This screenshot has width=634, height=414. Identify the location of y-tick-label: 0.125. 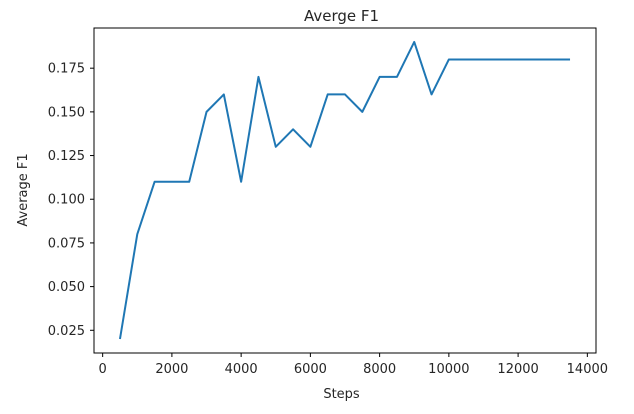
(66, 156).